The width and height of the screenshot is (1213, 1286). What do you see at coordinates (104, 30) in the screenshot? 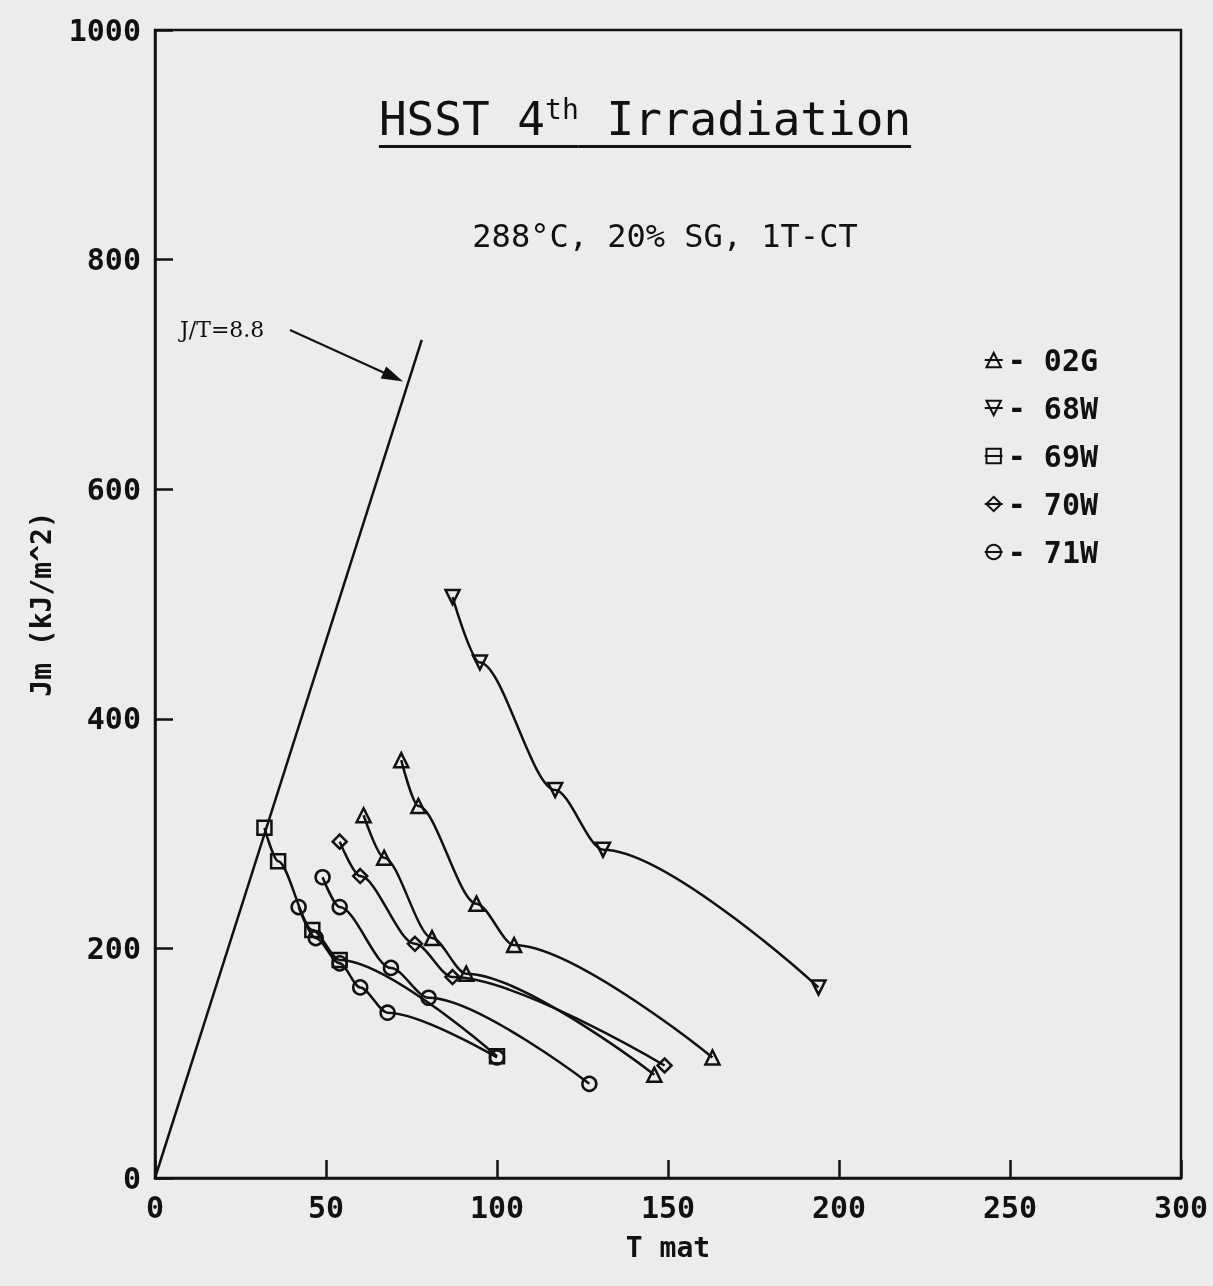
I see `y-tick-label: 1000` at bounding box center [104, 30].